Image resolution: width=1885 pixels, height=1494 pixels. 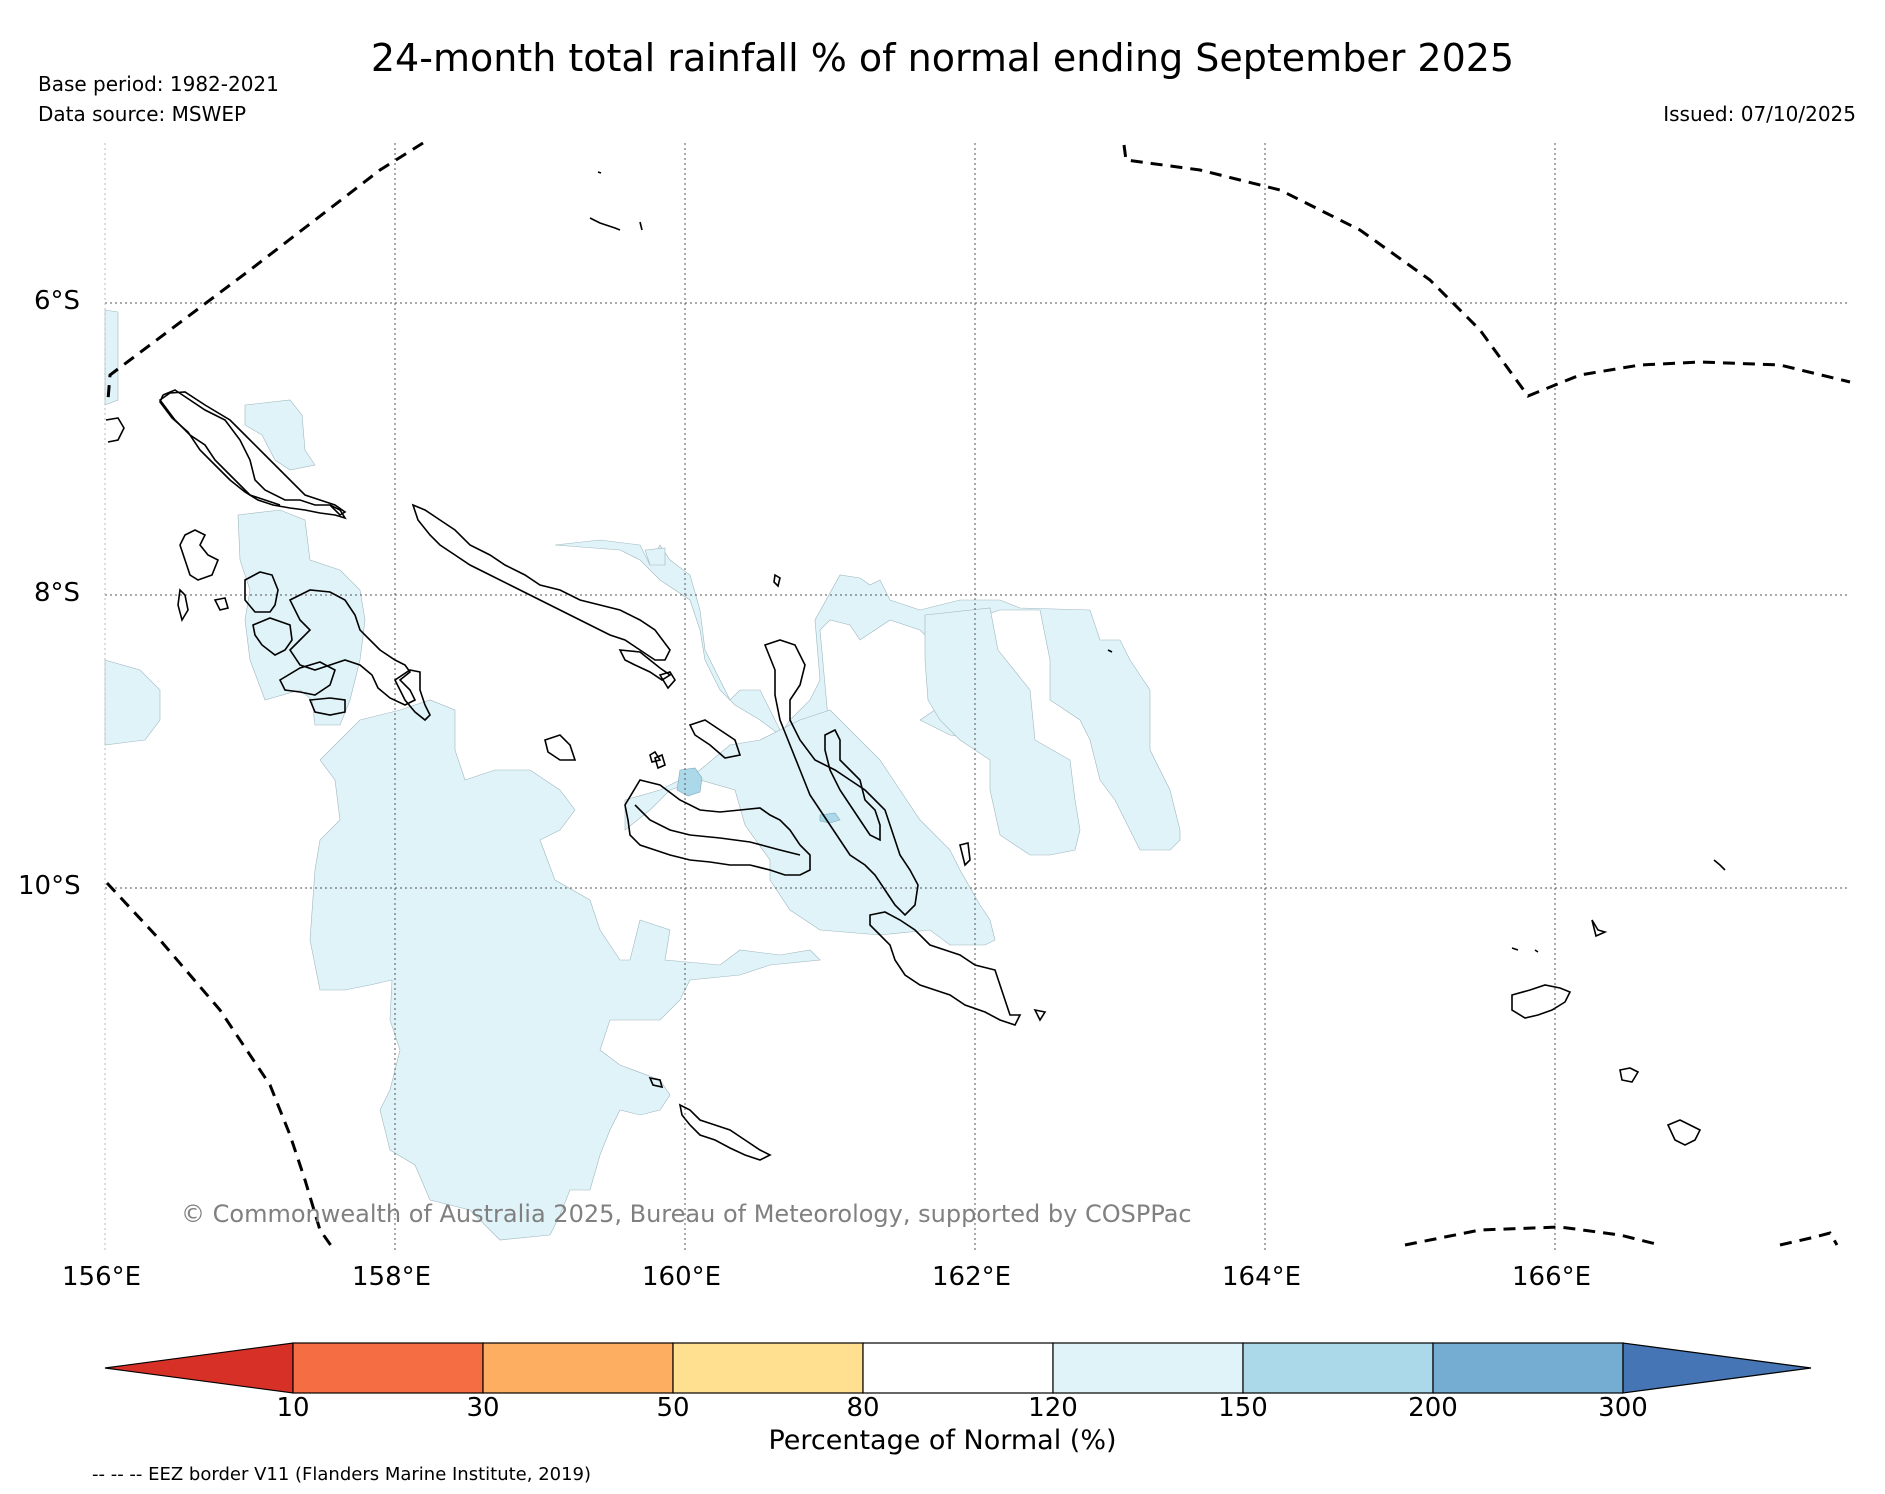 I want to click on island-russell, so click(x=560, y=747).